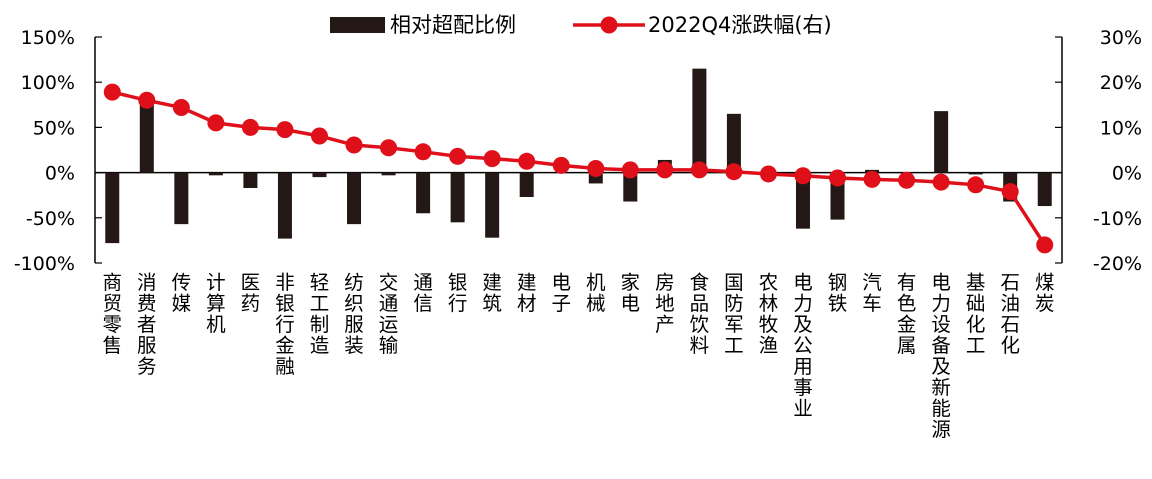 This screenshot has height=479, width=1152. Describe the element at coordinates (285, 324) in the screenshot. I see `x-tick-label: 非银行金融` at that location.